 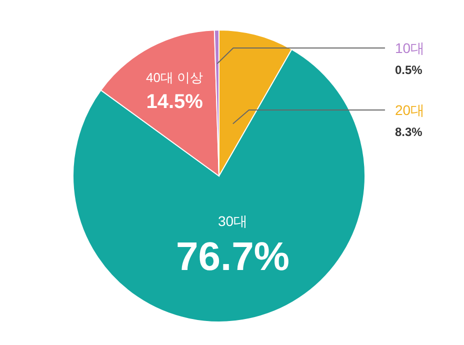 What do you see at coordinates (409, 132) in the screenshot?
I see `data-label: 8.3%` at bounding box center [409, 132].